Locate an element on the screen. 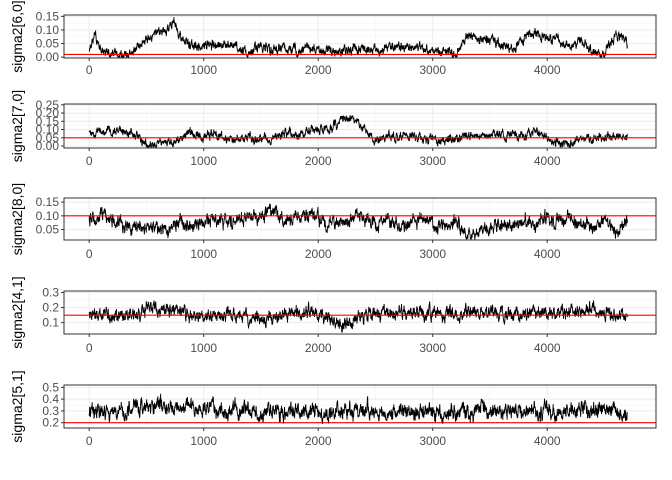 This screenshot has height=480, width=672. y-axis-title: sigma2[6,0] is located at coordinates (17, 36).